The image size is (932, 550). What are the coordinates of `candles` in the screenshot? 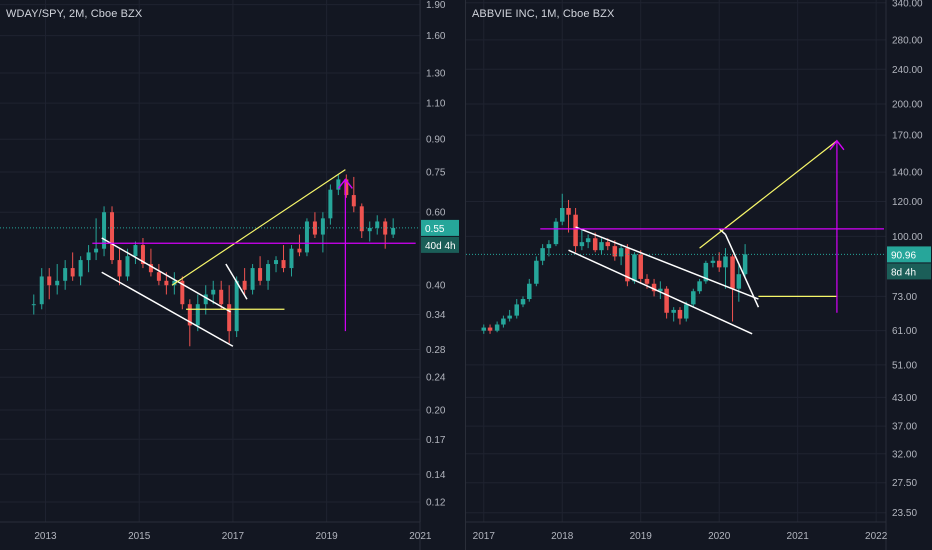 It's located at (213, 260).